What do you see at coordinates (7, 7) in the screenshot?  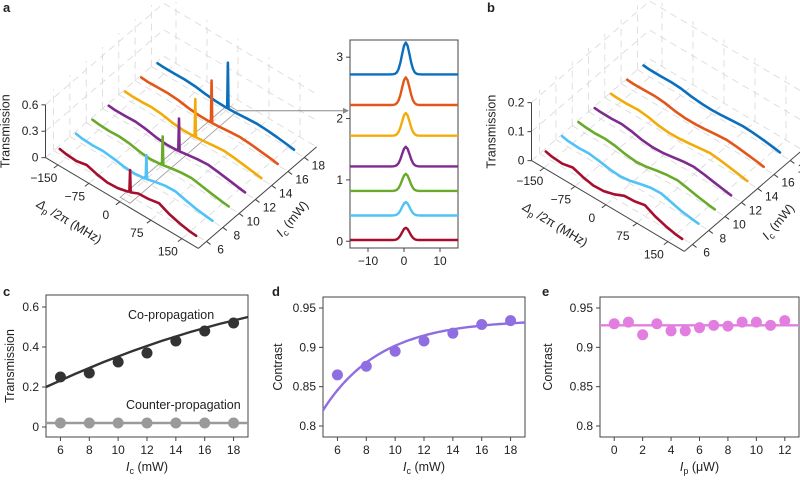 I see `panel-label: a` at bounding box center [7, 7].